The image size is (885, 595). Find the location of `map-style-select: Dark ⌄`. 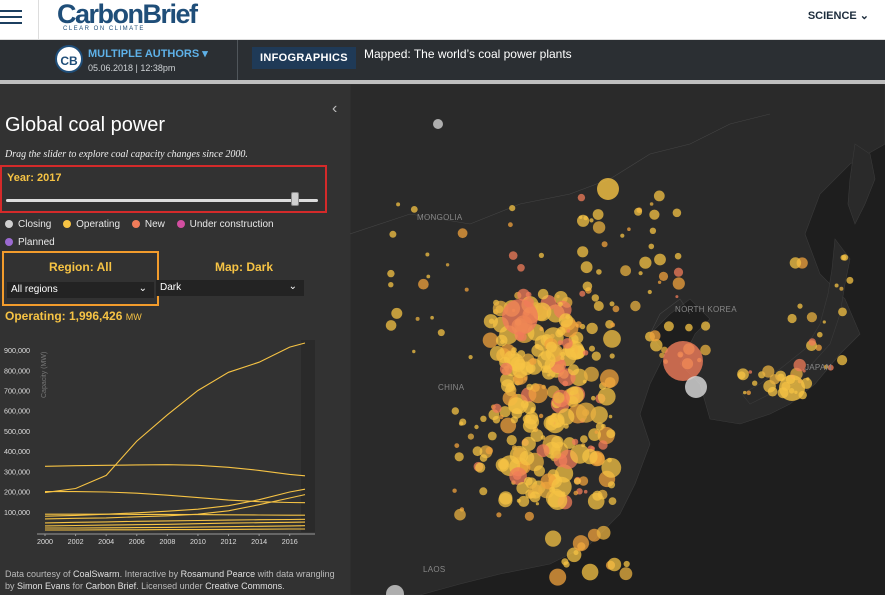

map-style-select: Dark ⌄ is located at coordinates (230, 288).